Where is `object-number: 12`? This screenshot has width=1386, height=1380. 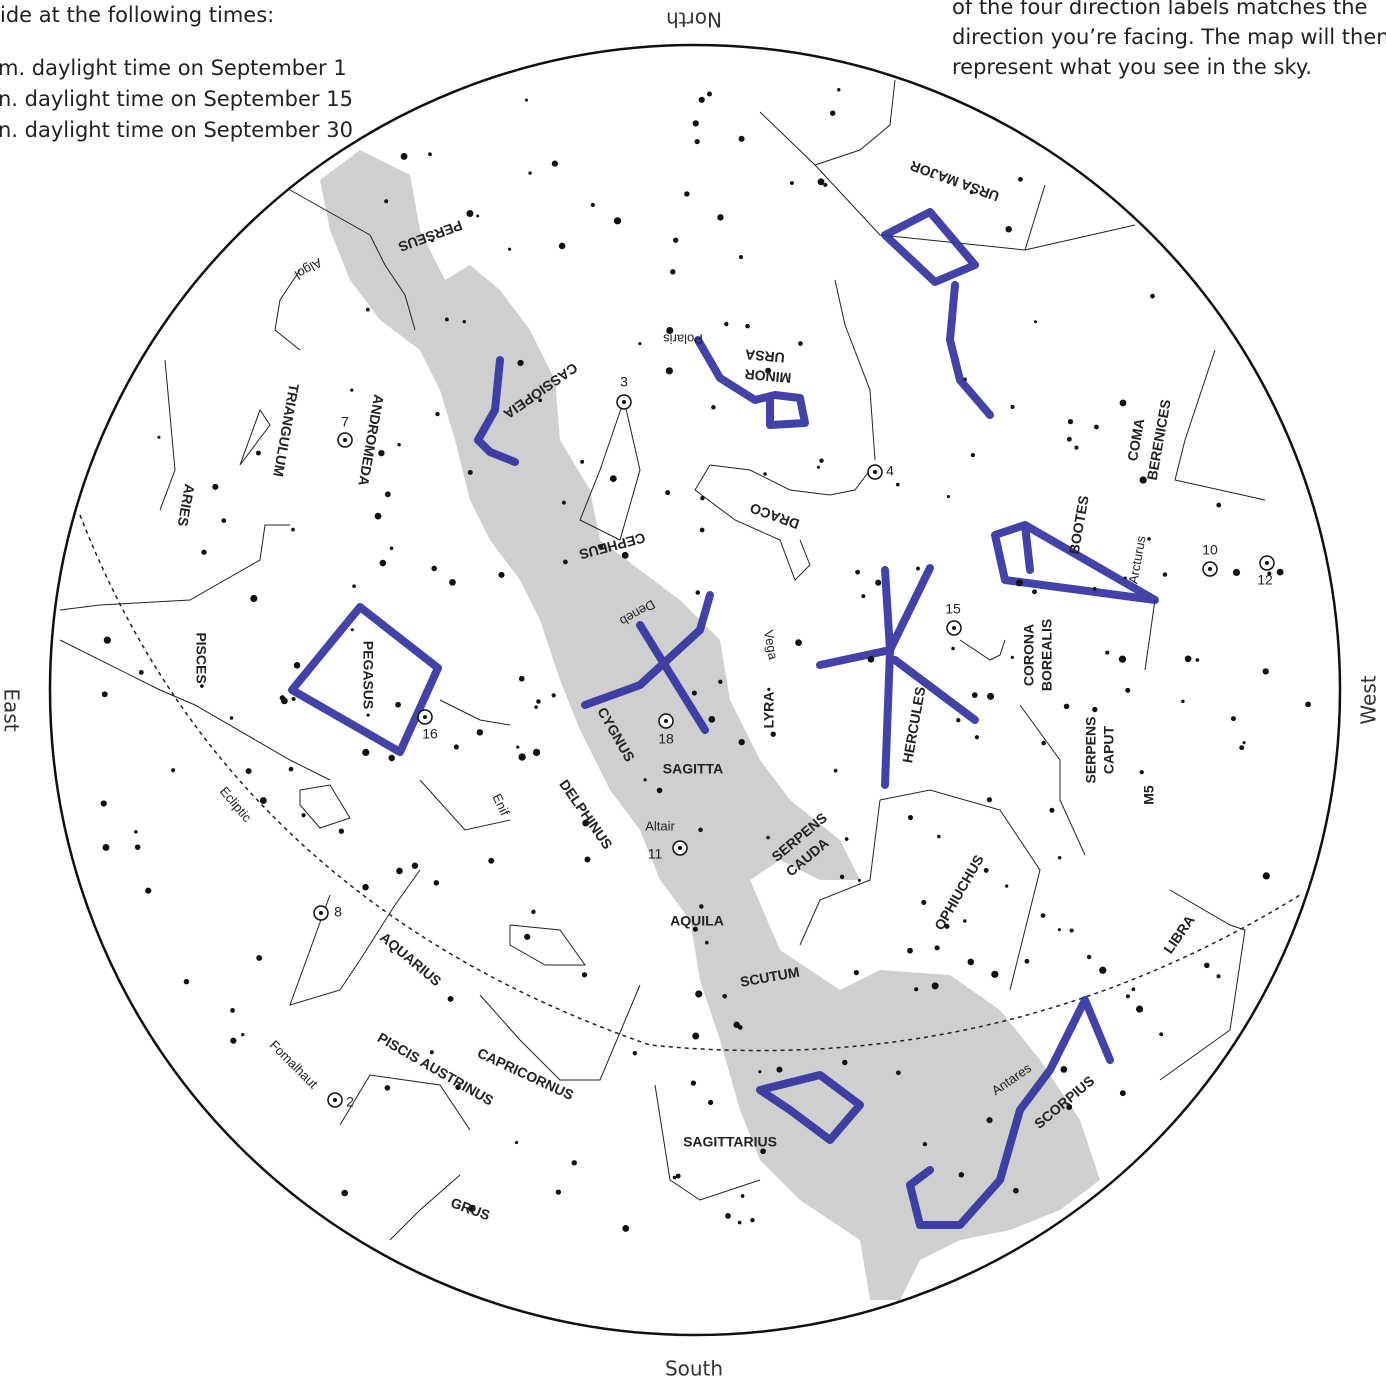
object-number: 12 is located at coordinates (1265, 580).